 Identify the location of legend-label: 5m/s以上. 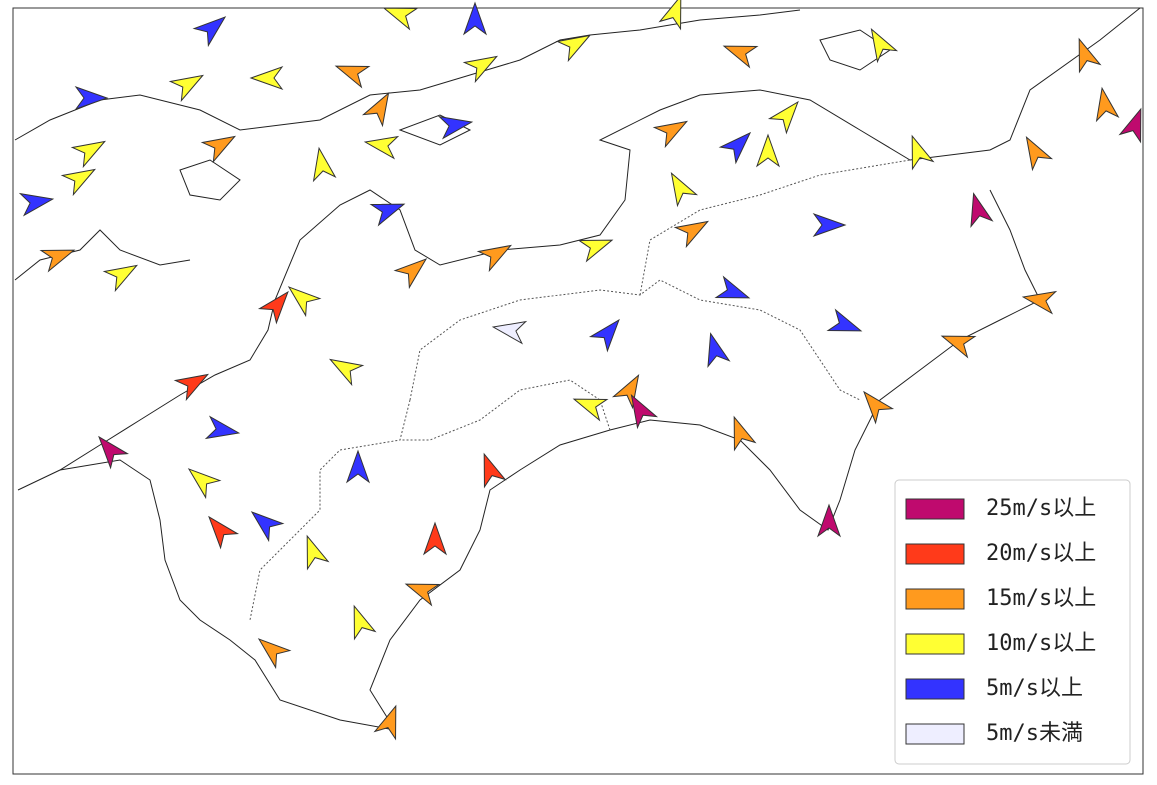
(1034, 688).